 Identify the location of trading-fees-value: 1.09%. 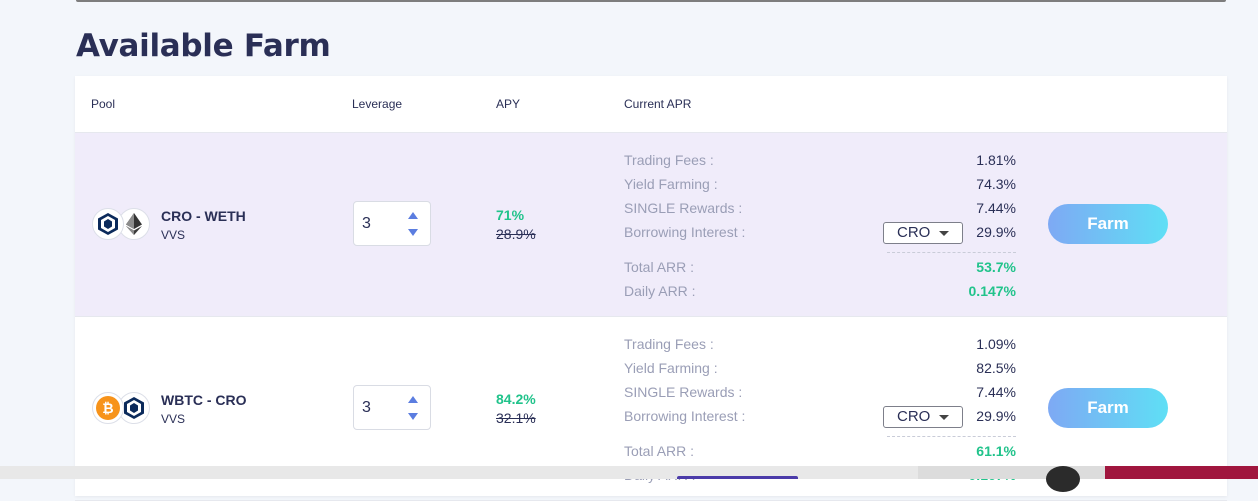
(996, 344).